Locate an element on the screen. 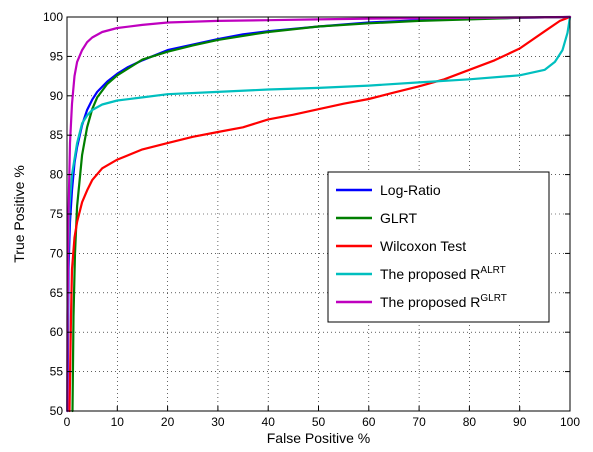  legend-label-4: The proposed RALRT is located at coordinates (443, 273).